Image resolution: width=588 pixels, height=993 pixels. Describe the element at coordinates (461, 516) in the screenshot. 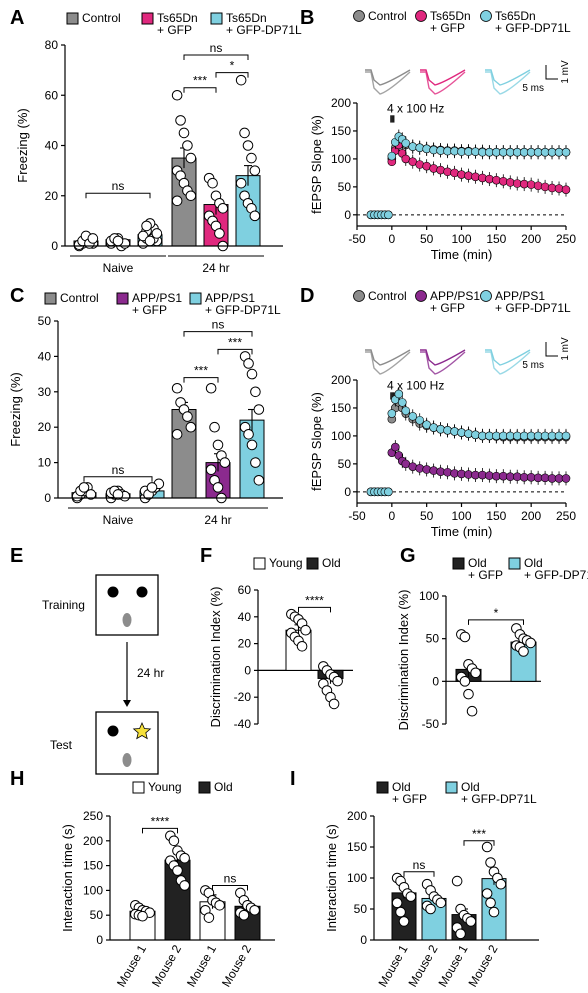

I see `x-tick-label: 100` at that location.